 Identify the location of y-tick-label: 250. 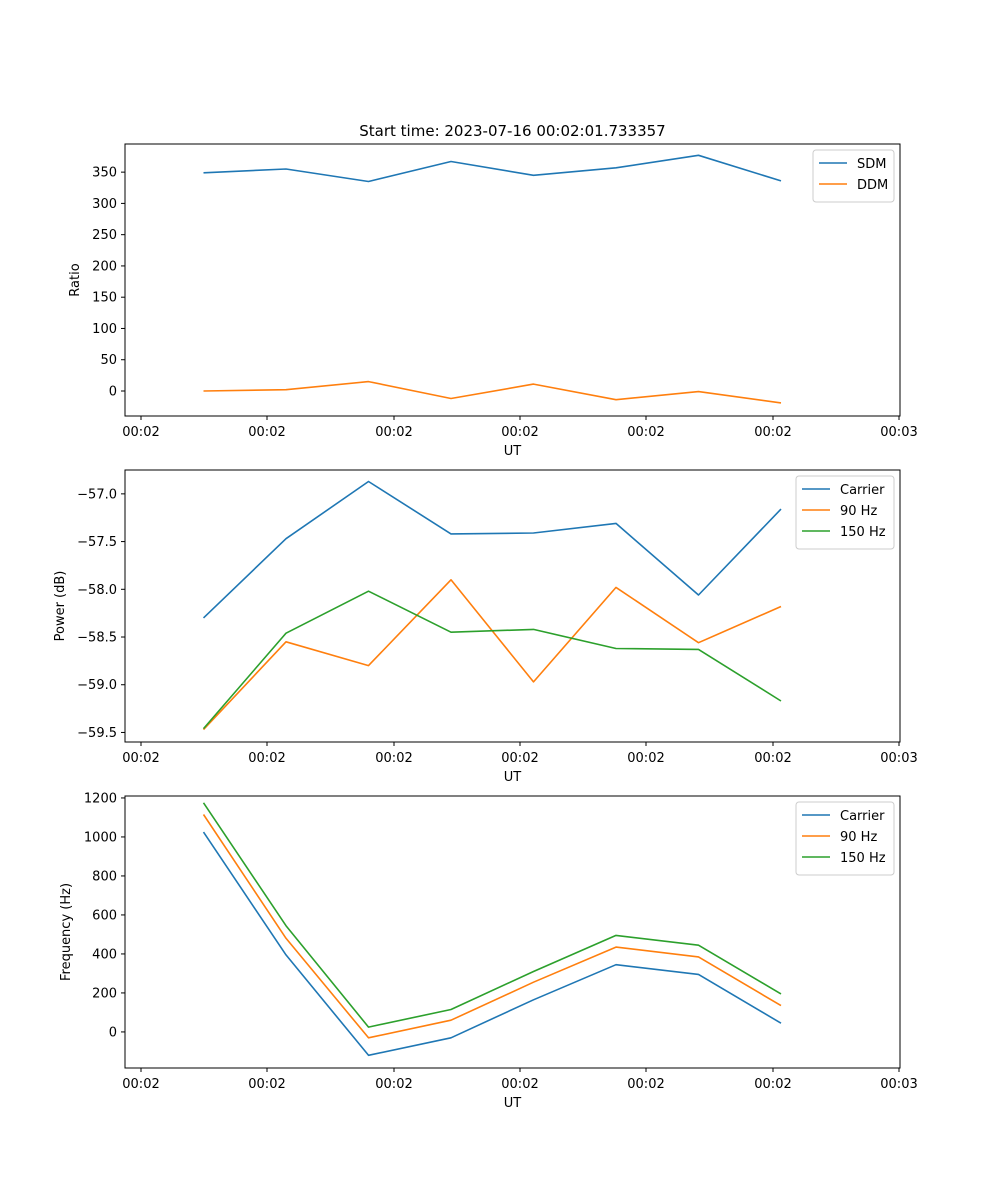
(104, 235).